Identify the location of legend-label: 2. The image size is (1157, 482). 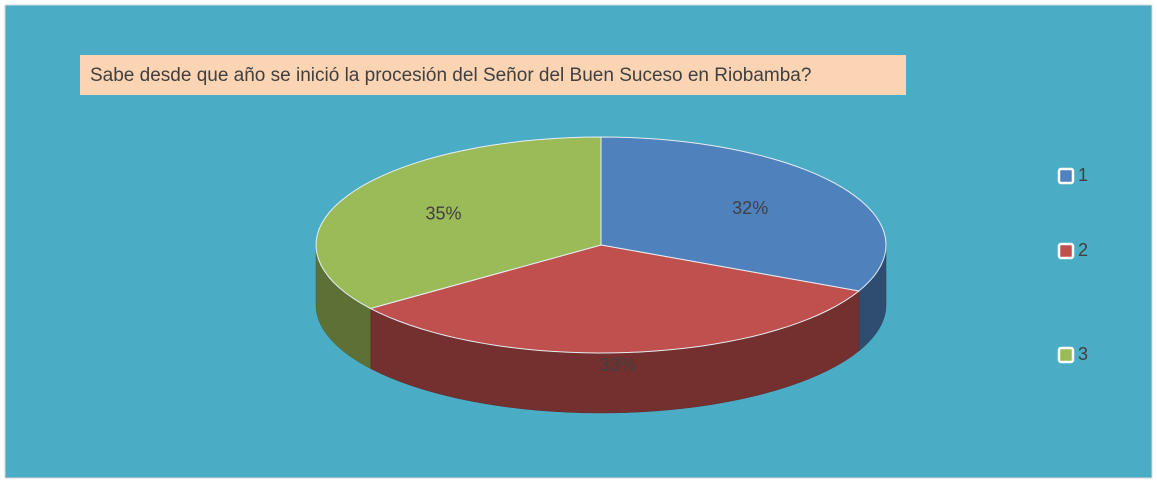
(1083, 250).